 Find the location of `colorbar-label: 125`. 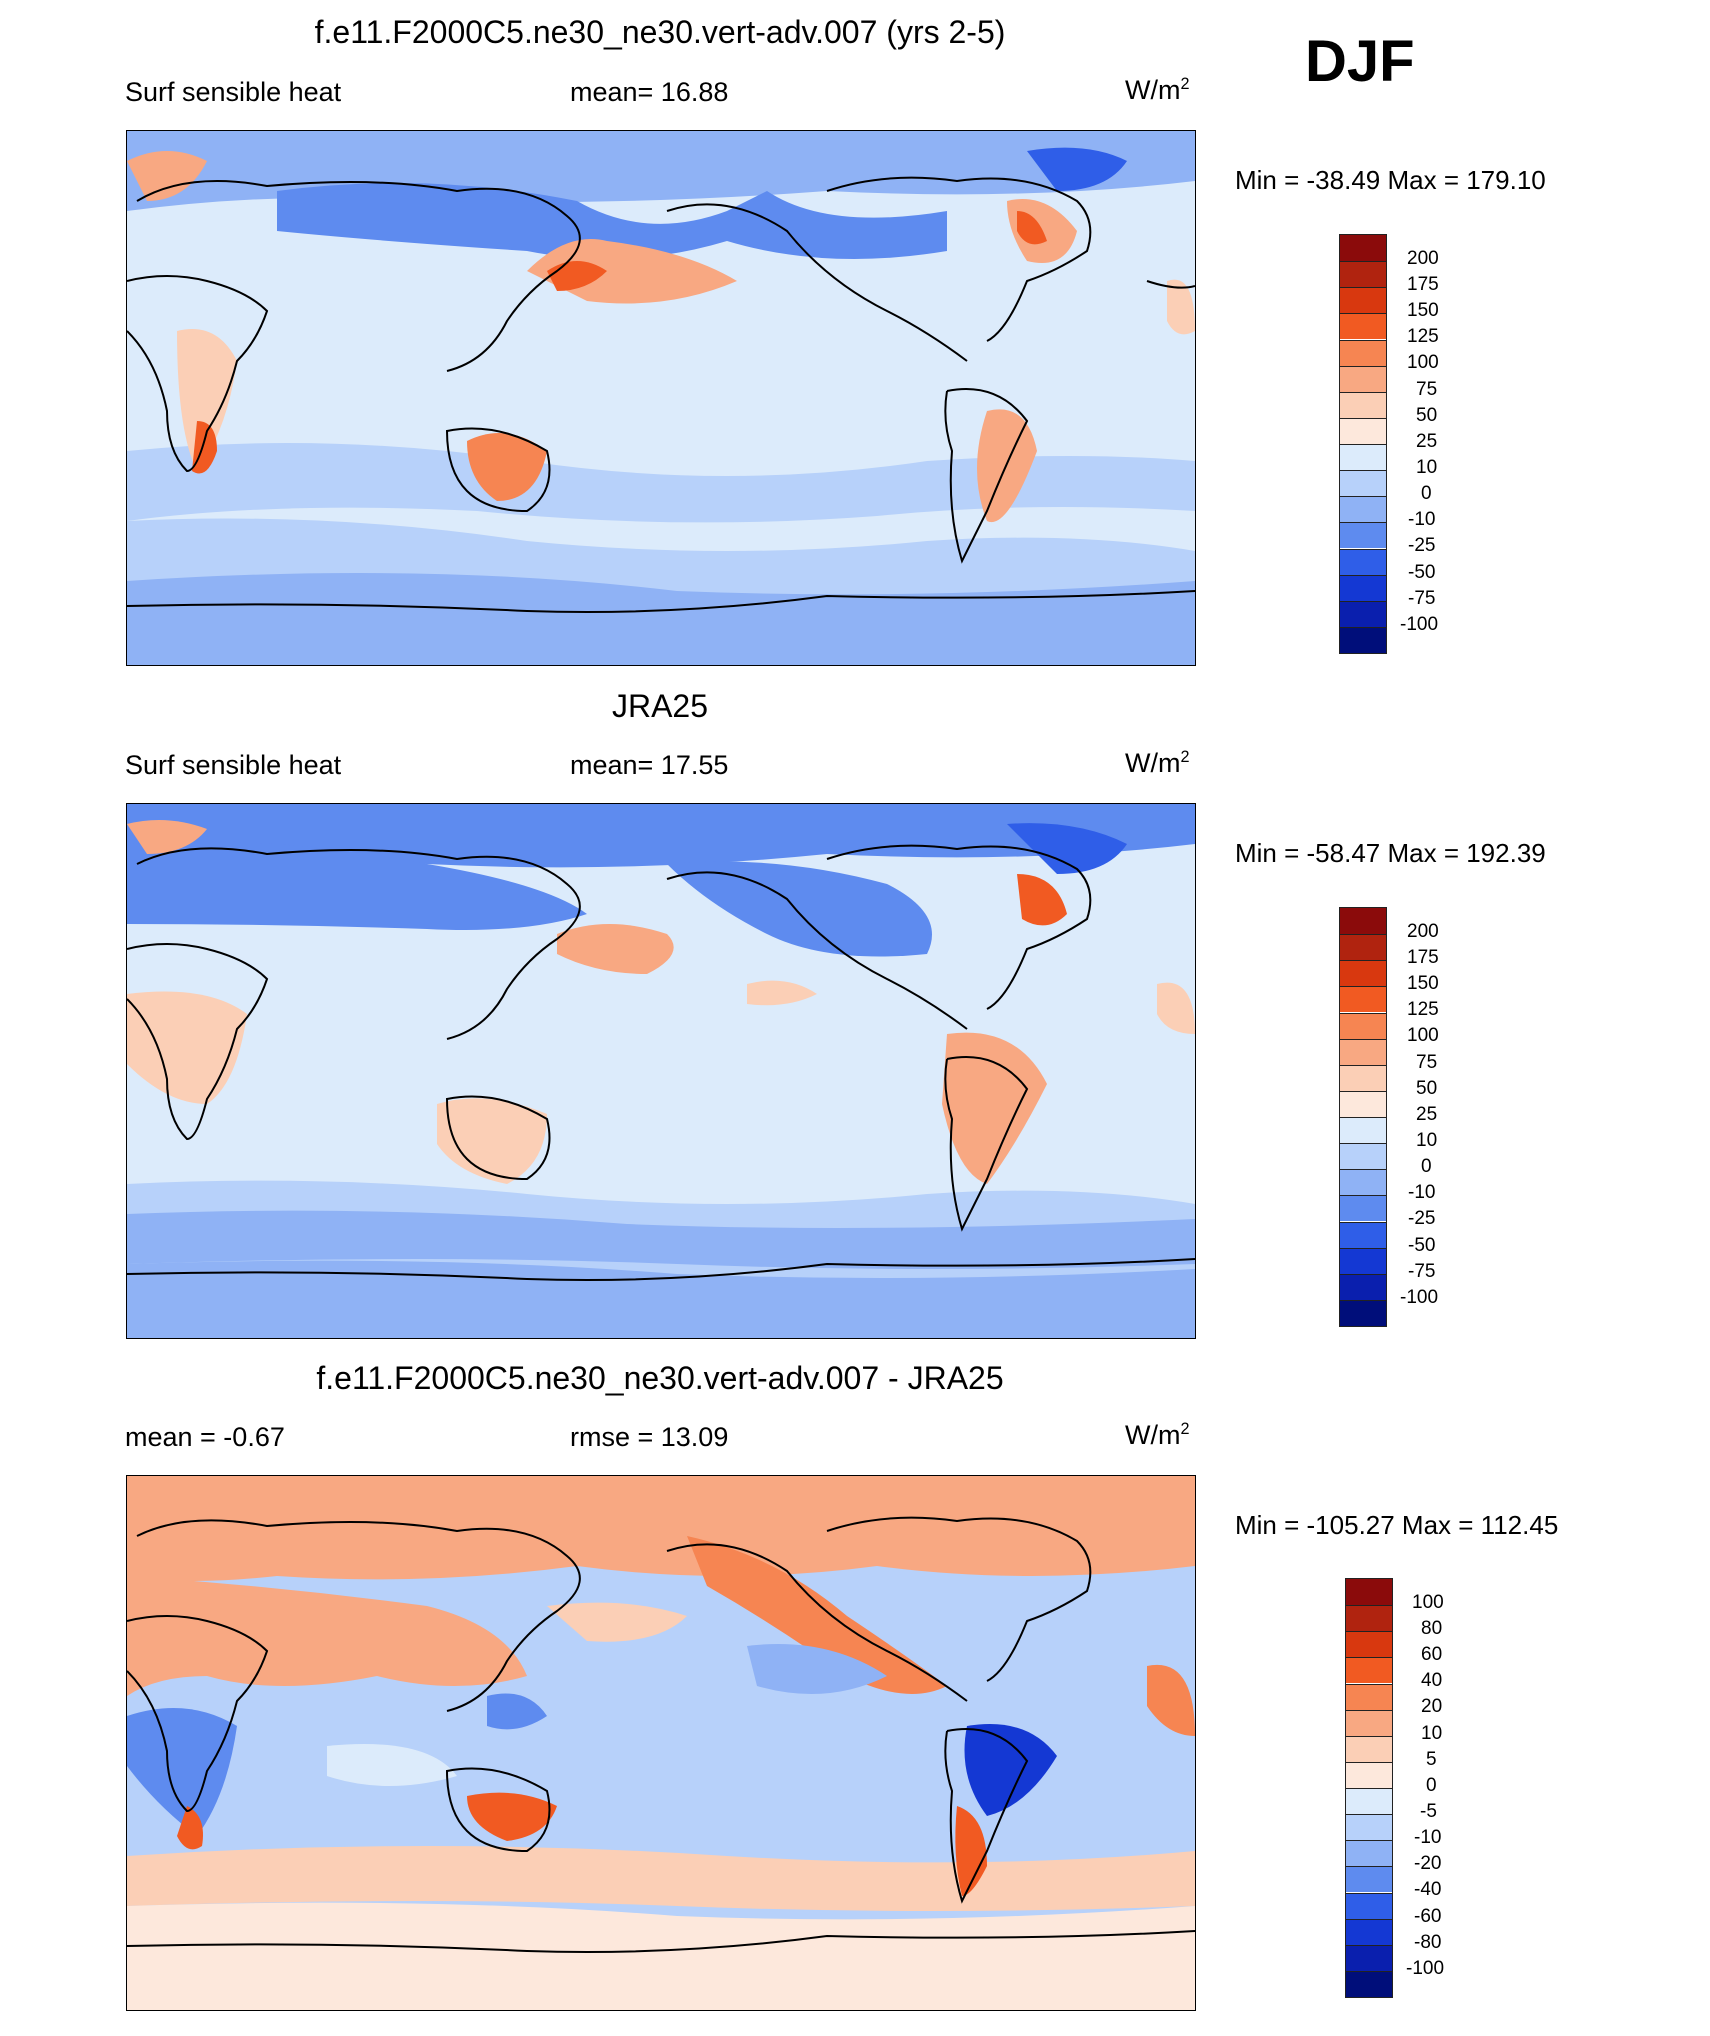

colorbar-label: 125 is located at coordinates (1423, 336).